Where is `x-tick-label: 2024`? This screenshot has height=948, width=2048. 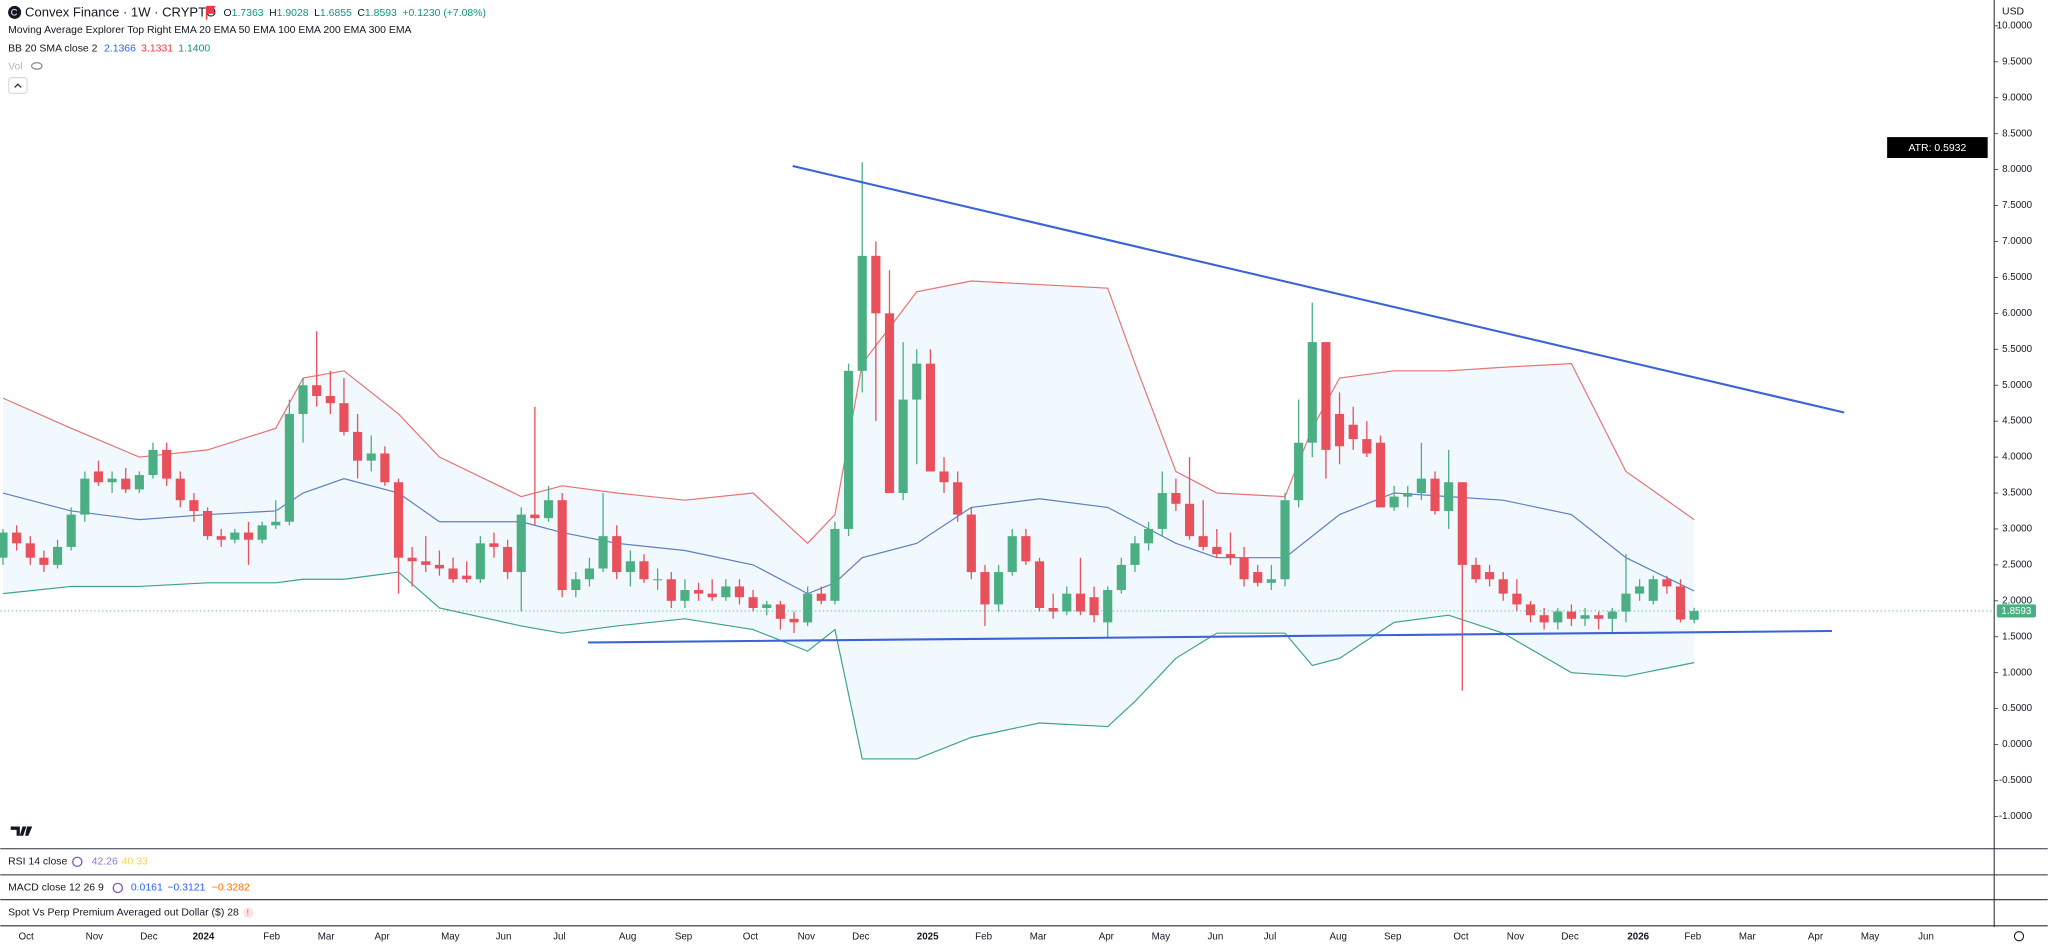
x-tick-label: 2024 is located at coordinates (204, 936).